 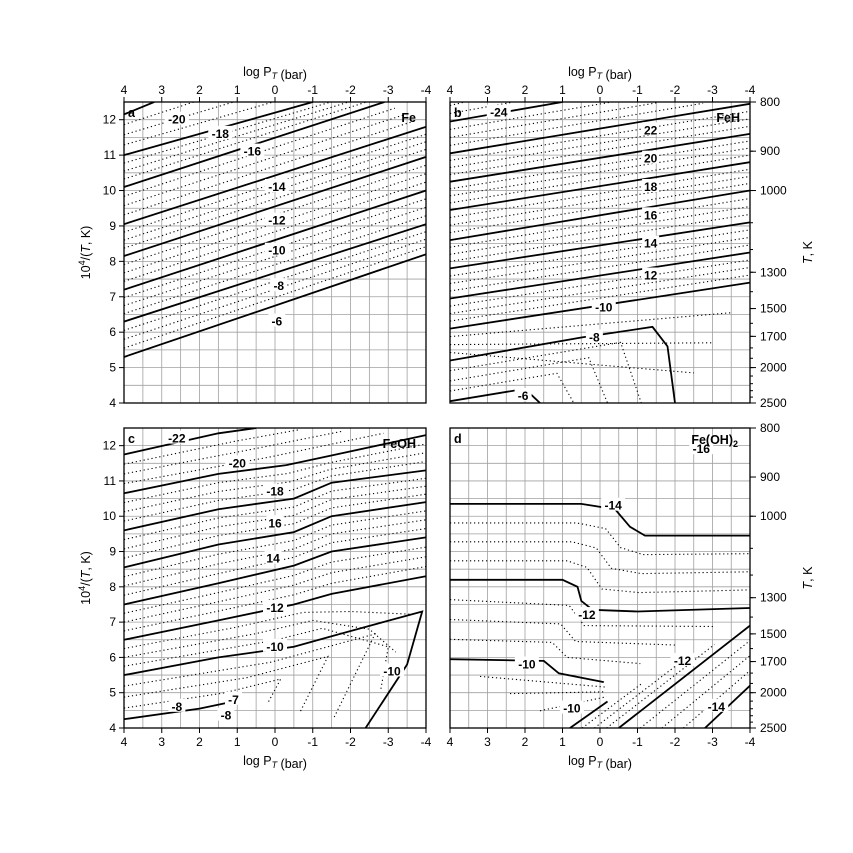 What do you see at coordinates (728, 118) in the screenshot?
I see `species-label: FeH` at bounding box center [728, 118].